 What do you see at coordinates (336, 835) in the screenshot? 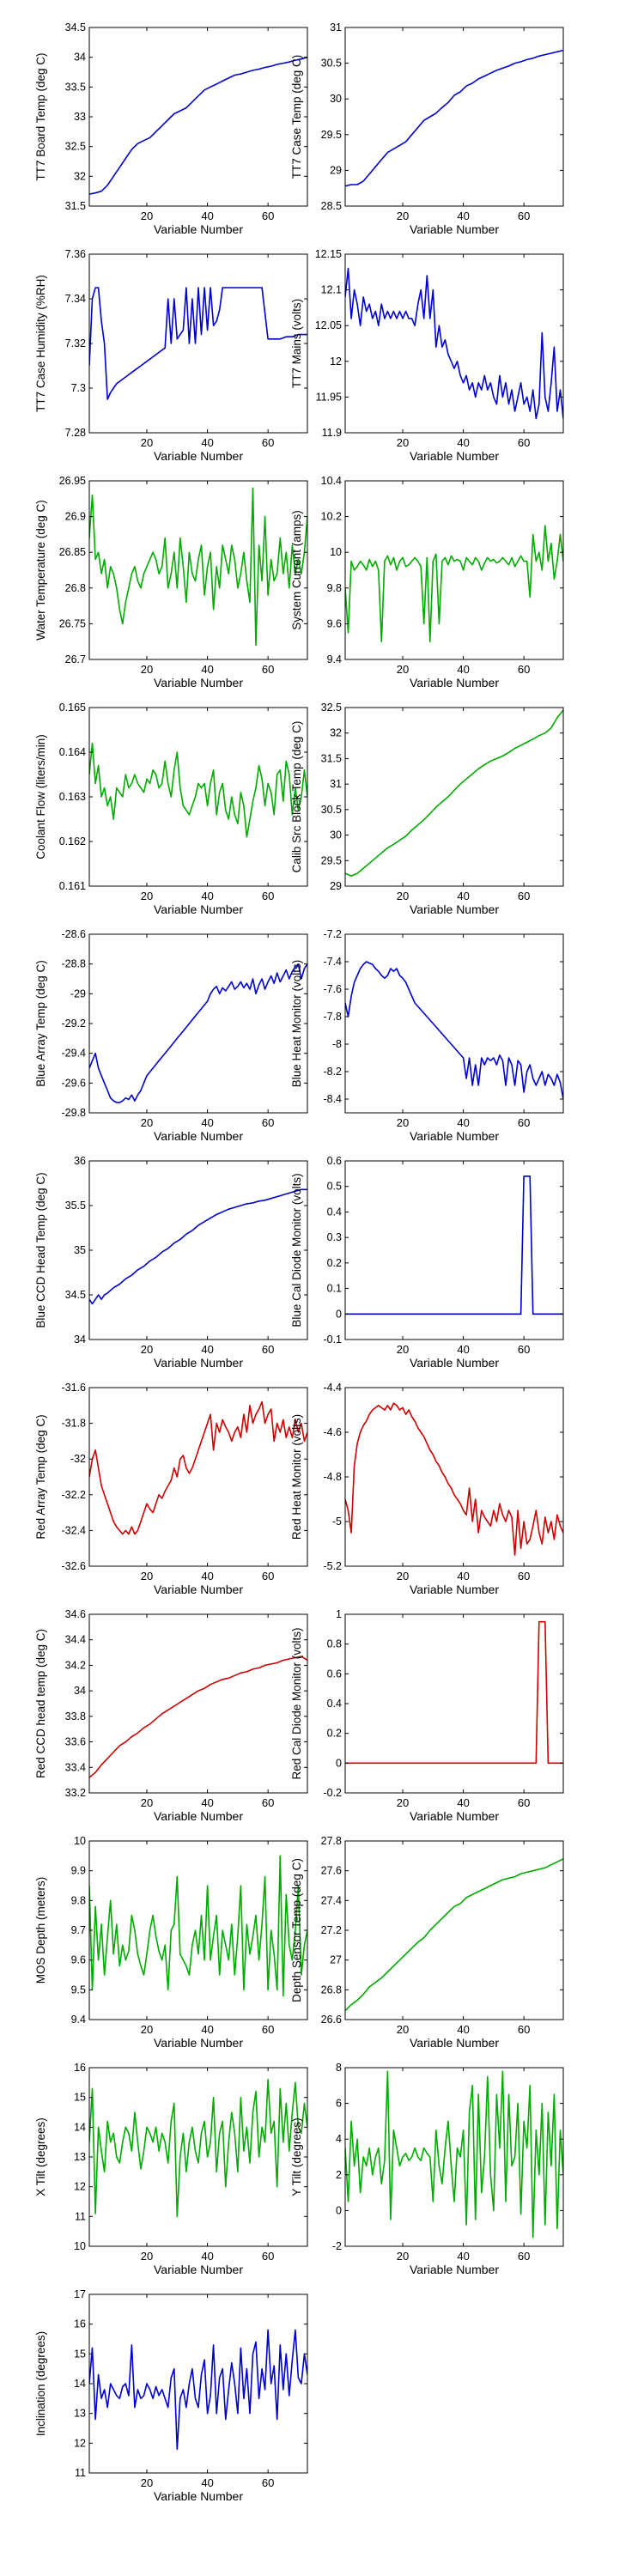
I see `y-tick-label: 30` at bounding box center [336, 835].